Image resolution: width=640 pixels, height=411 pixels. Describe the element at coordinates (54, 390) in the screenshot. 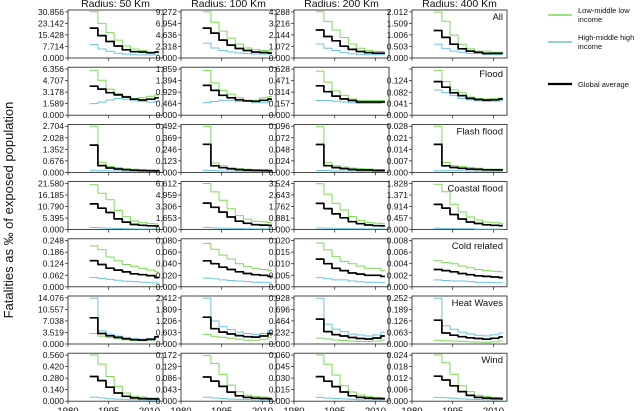

I see `y-tick-label-r6c0-1: 0.140` at that location.